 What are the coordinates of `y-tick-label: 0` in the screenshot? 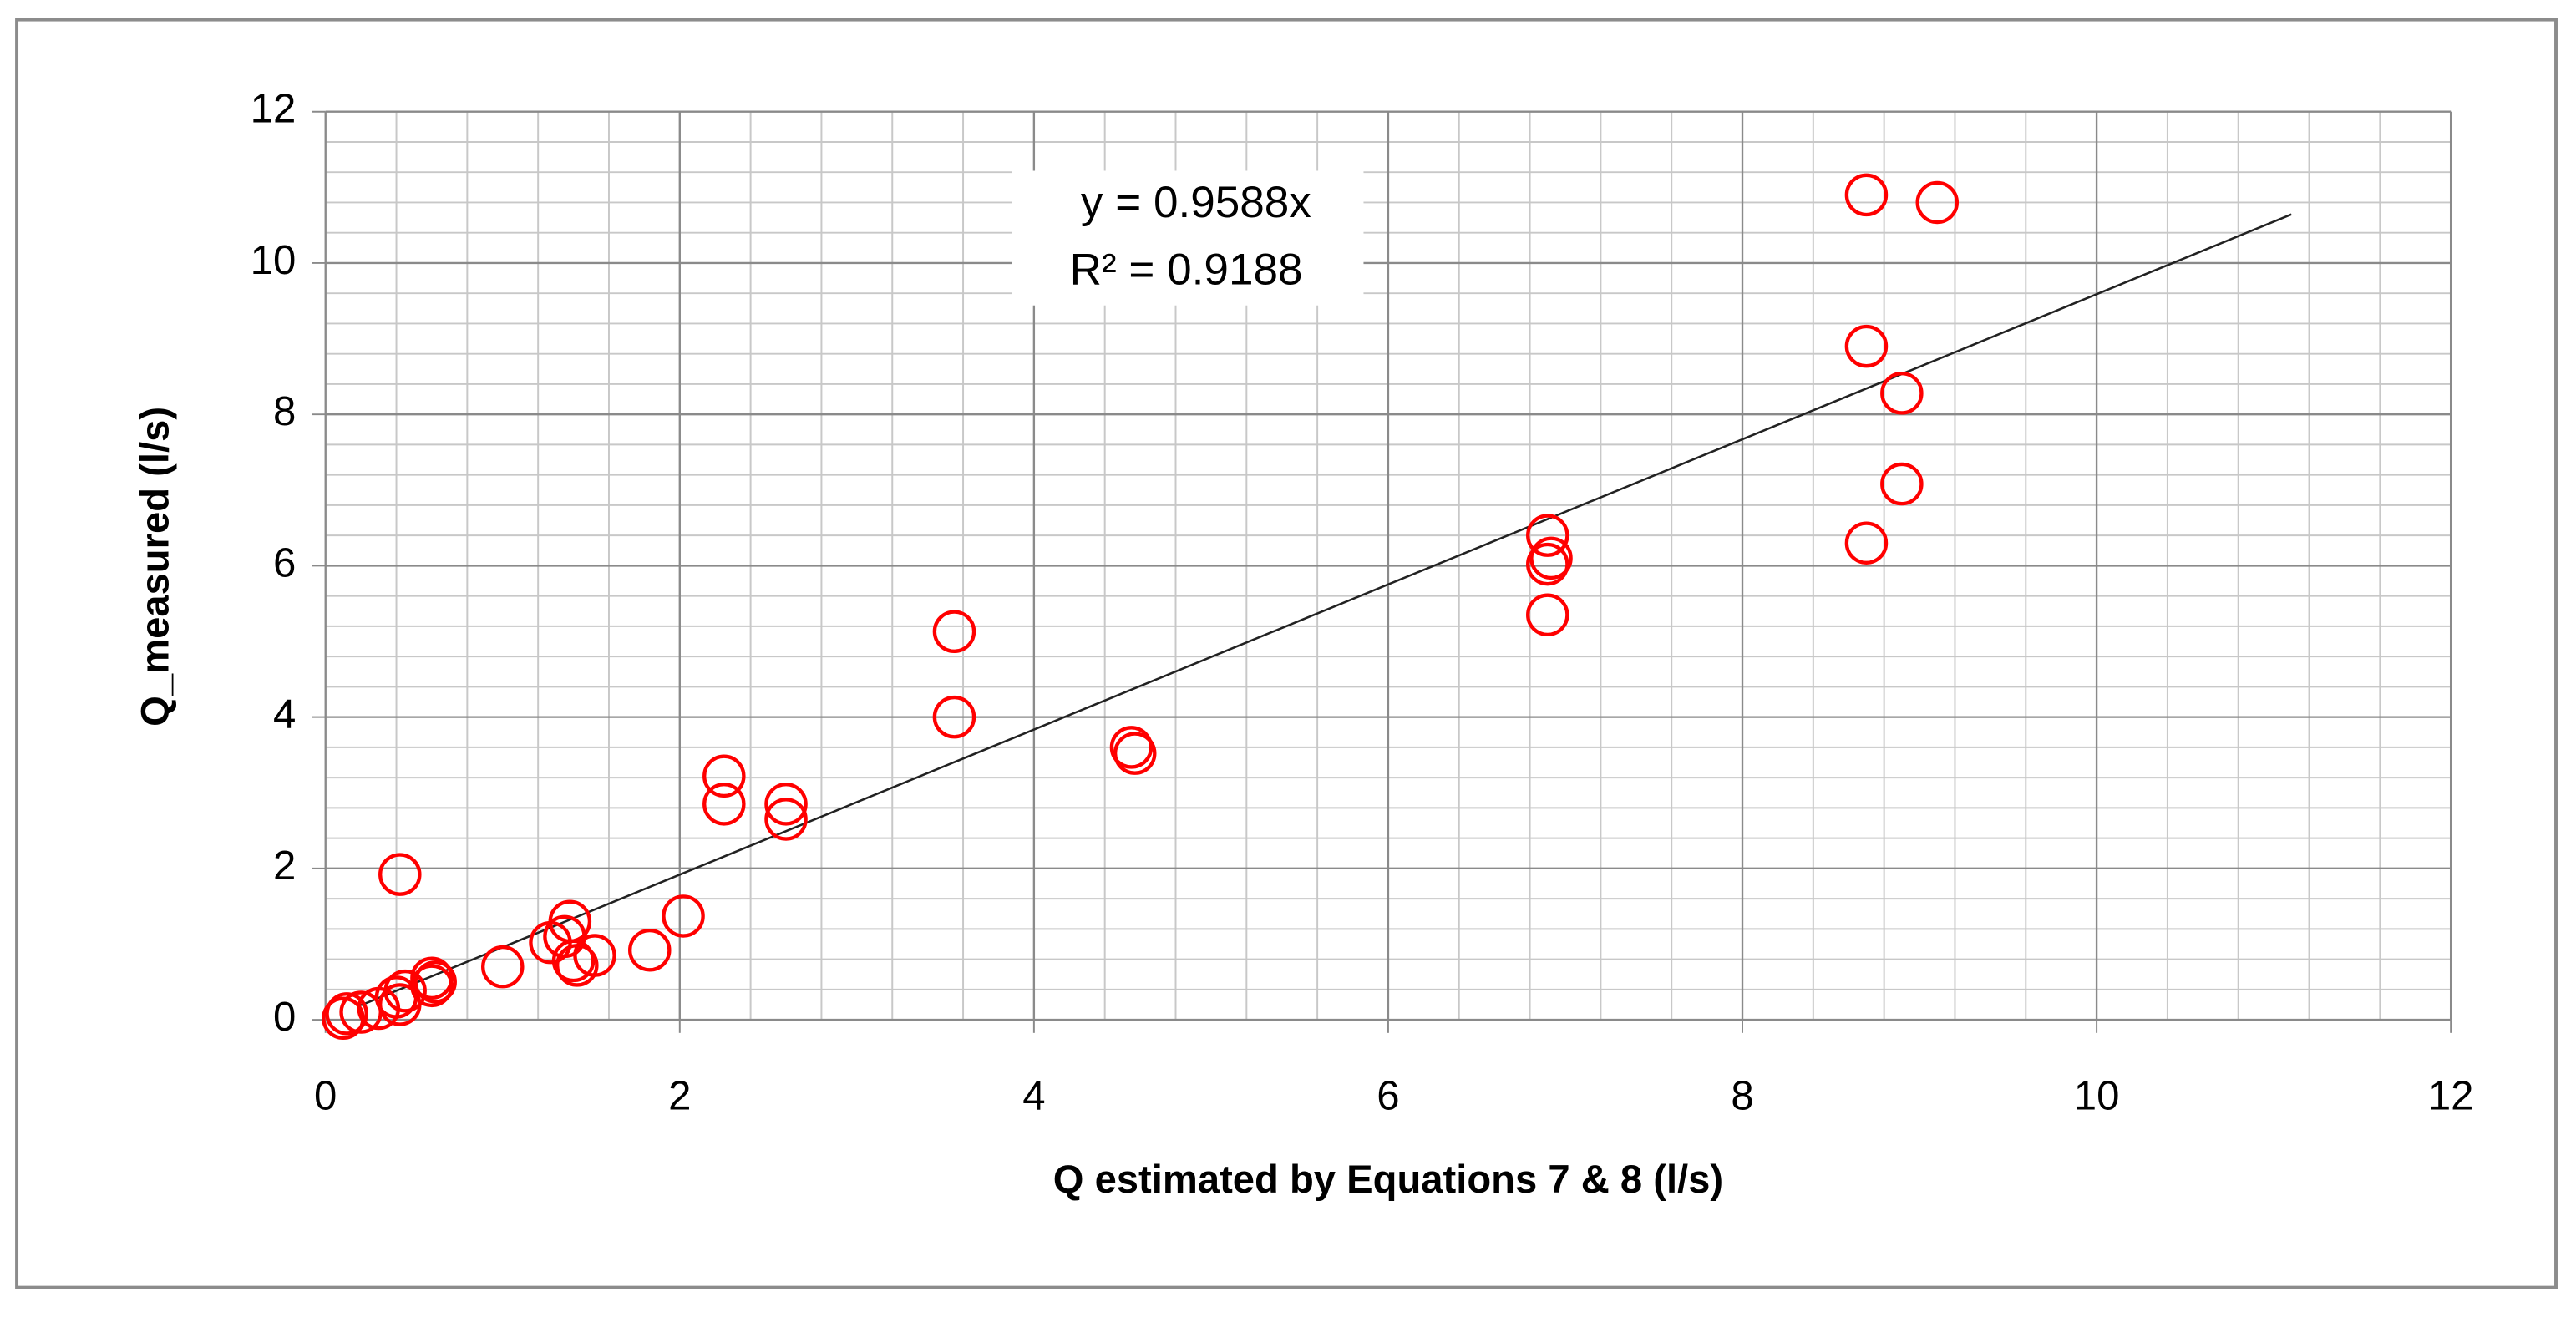 It's located at (284, 1017).